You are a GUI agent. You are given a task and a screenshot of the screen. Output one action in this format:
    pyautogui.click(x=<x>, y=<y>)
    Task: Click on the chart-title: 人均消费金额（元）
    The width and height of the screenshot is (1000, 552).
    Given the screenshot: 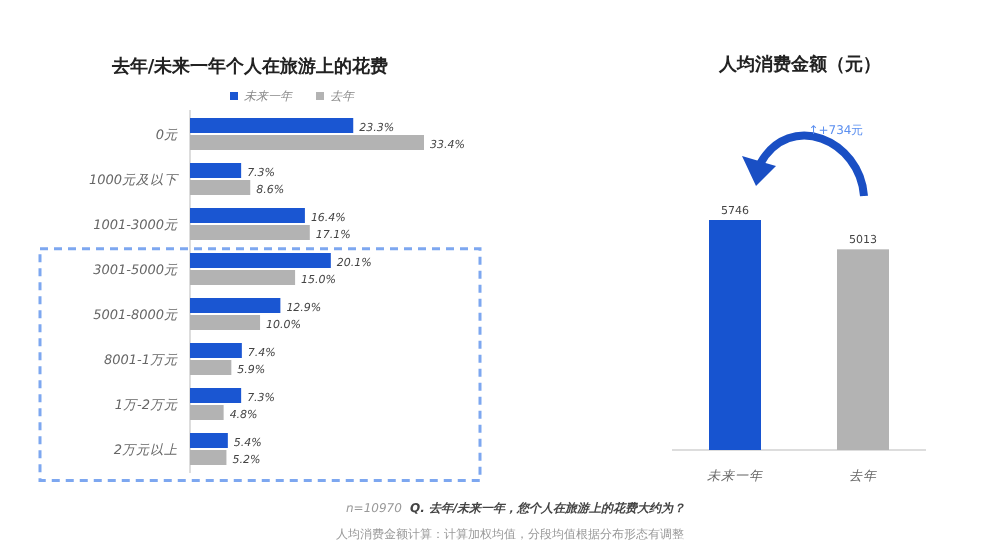 What is the action you would take?
    pyautogui.click(x=799, y=65)
    